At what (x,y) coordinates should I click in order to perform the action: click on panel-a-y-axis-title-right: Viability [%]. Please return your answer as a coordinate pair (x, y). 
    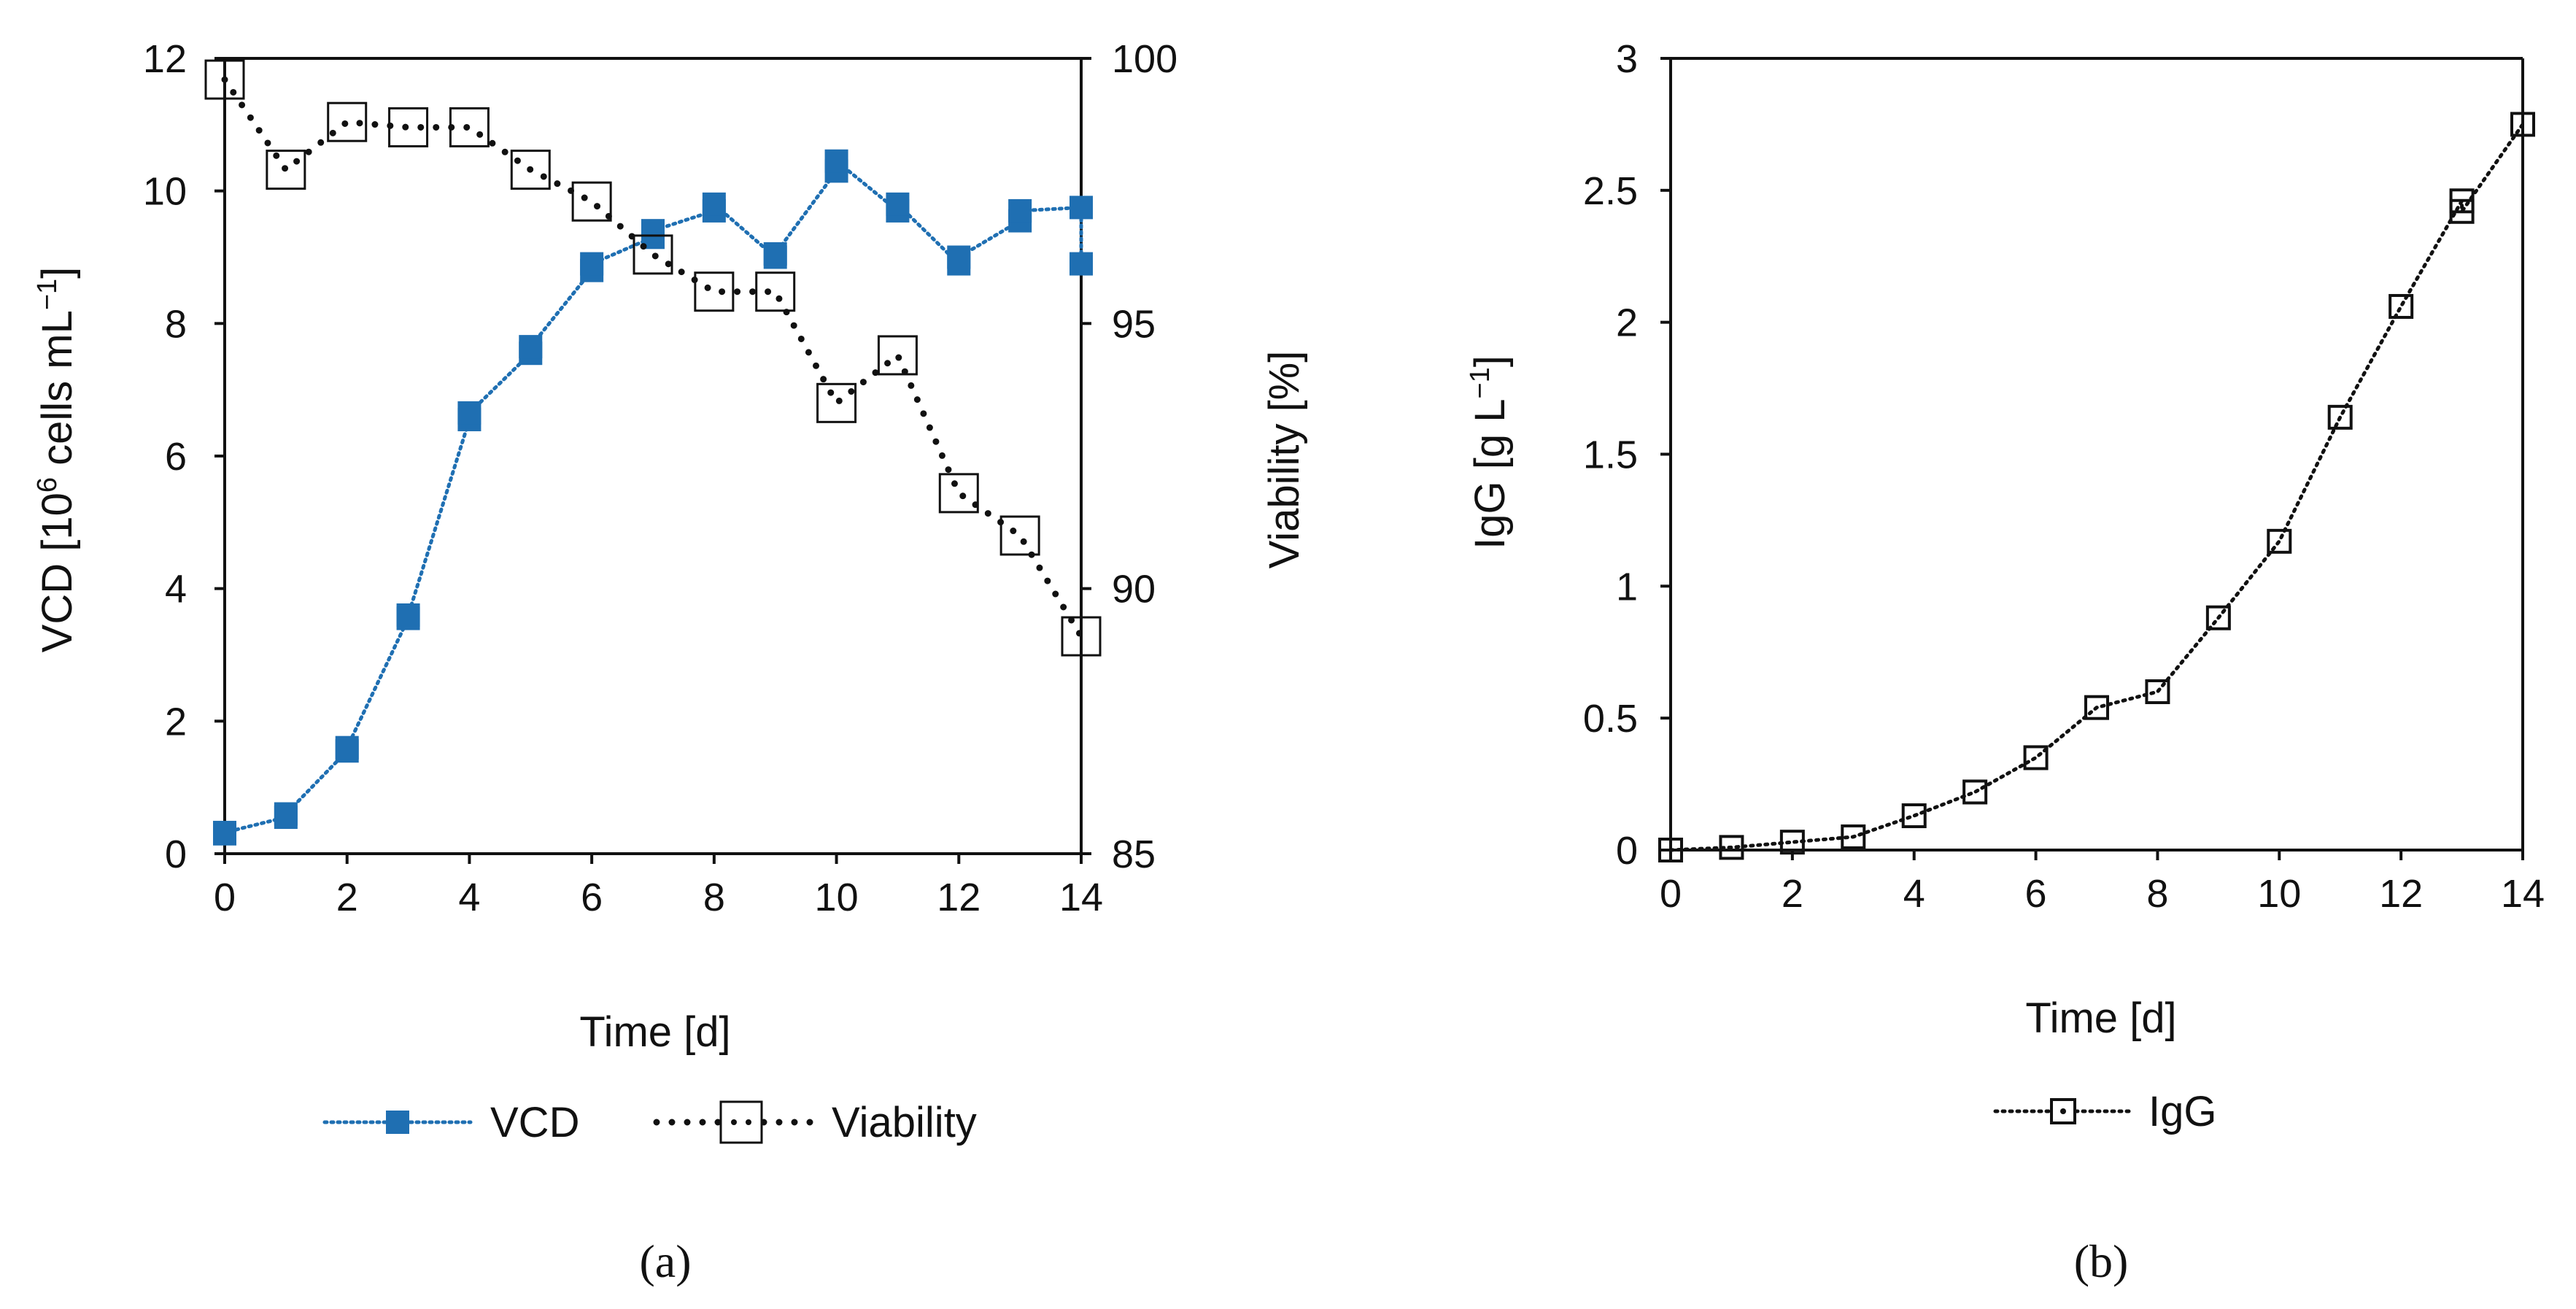
    Looking at the image, I should click on (1284, 460).